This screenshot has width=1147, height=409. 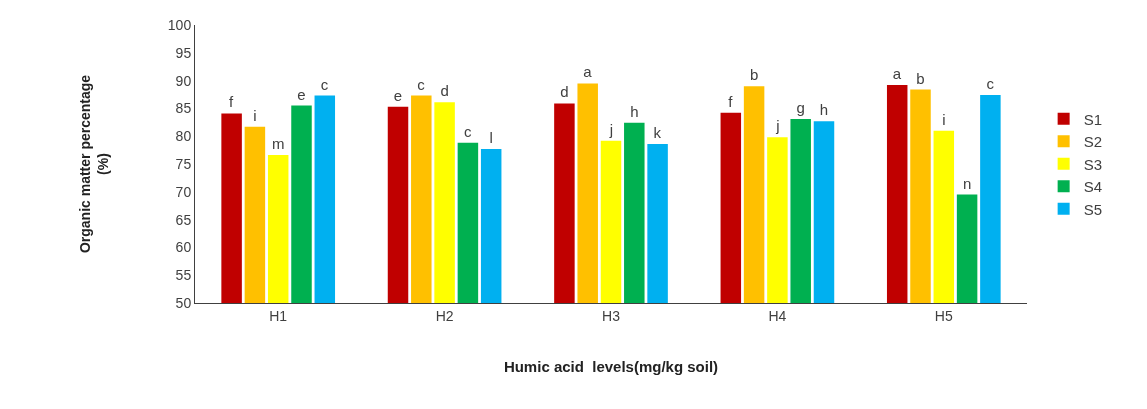 I want to click on x-tick-label: H5, so click(x=943, y=315).